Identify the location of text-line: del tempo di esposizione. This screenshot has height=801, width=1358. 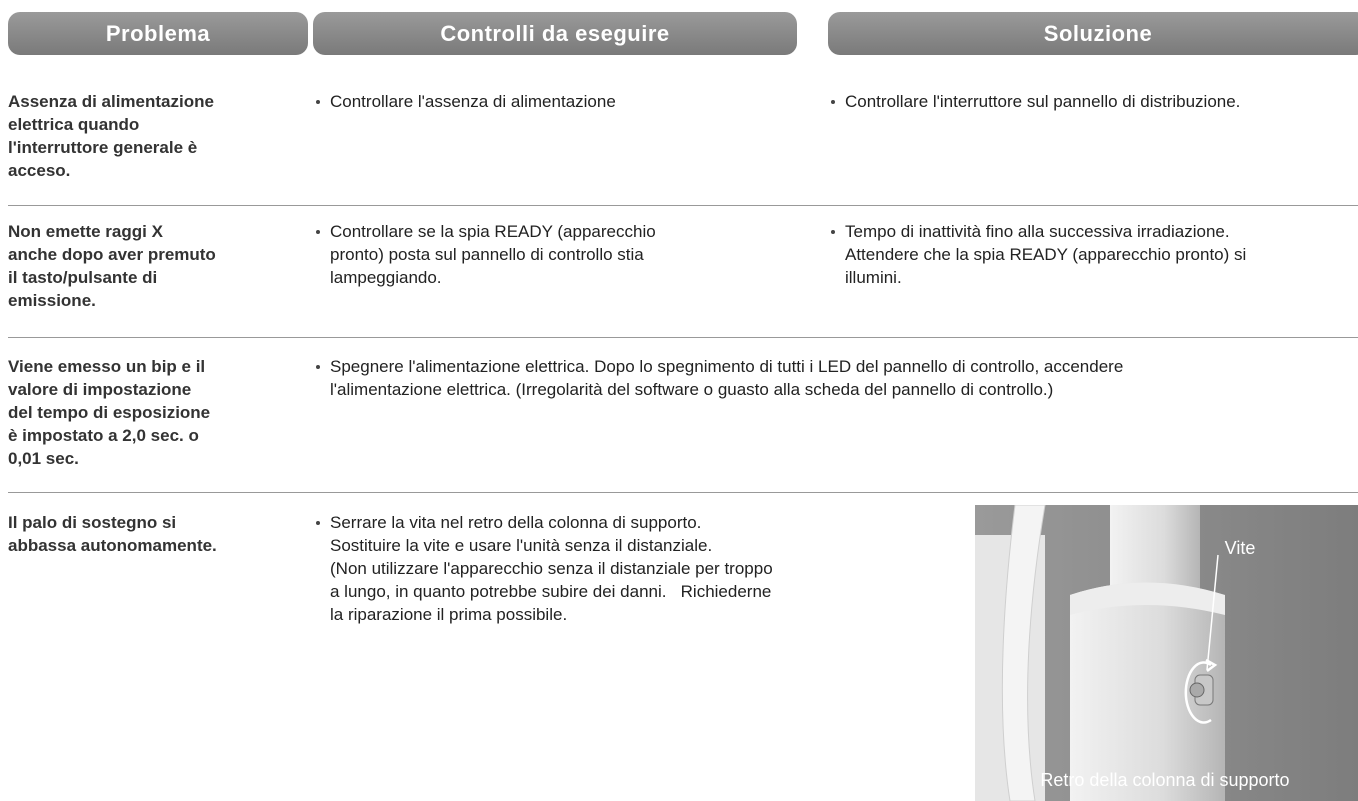
(109, 412).